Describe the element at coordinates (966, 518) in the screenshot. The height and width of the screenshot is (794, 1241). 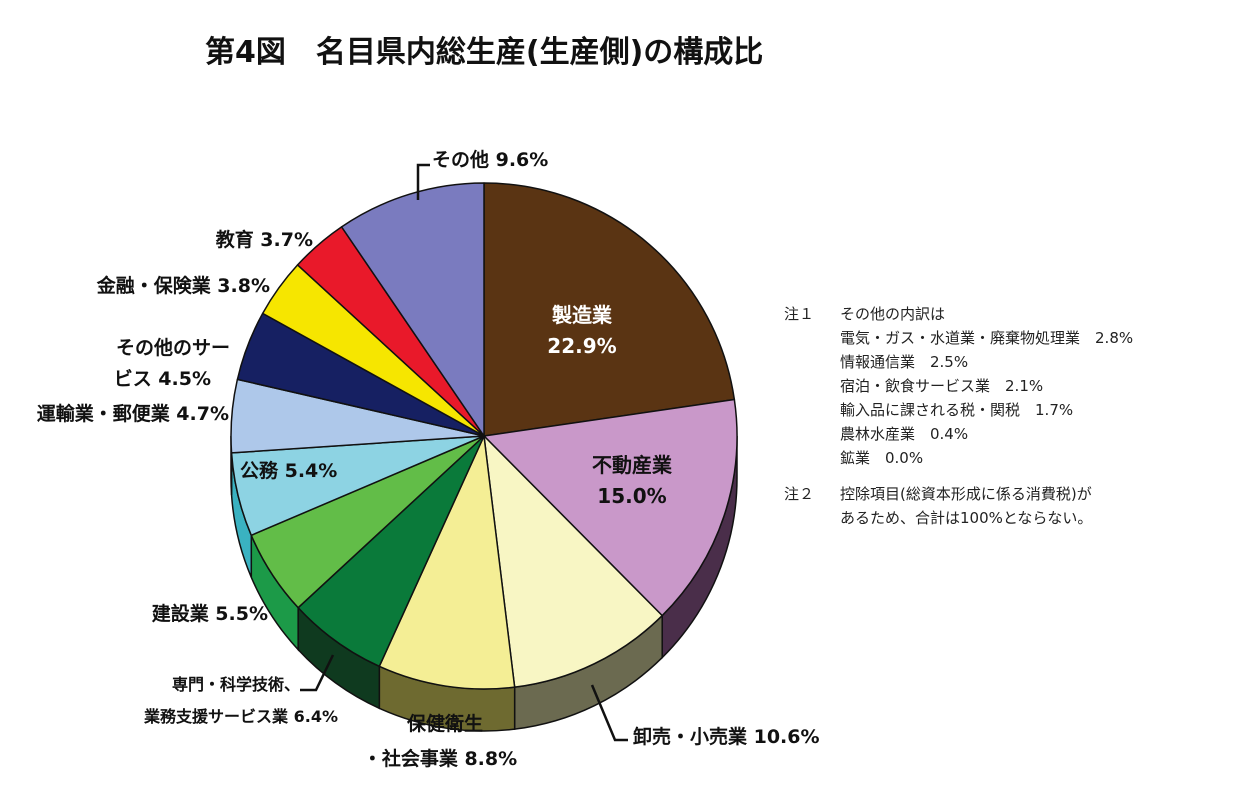
I see `note-2-line: あるため、合計は100%とならない。` at that location.